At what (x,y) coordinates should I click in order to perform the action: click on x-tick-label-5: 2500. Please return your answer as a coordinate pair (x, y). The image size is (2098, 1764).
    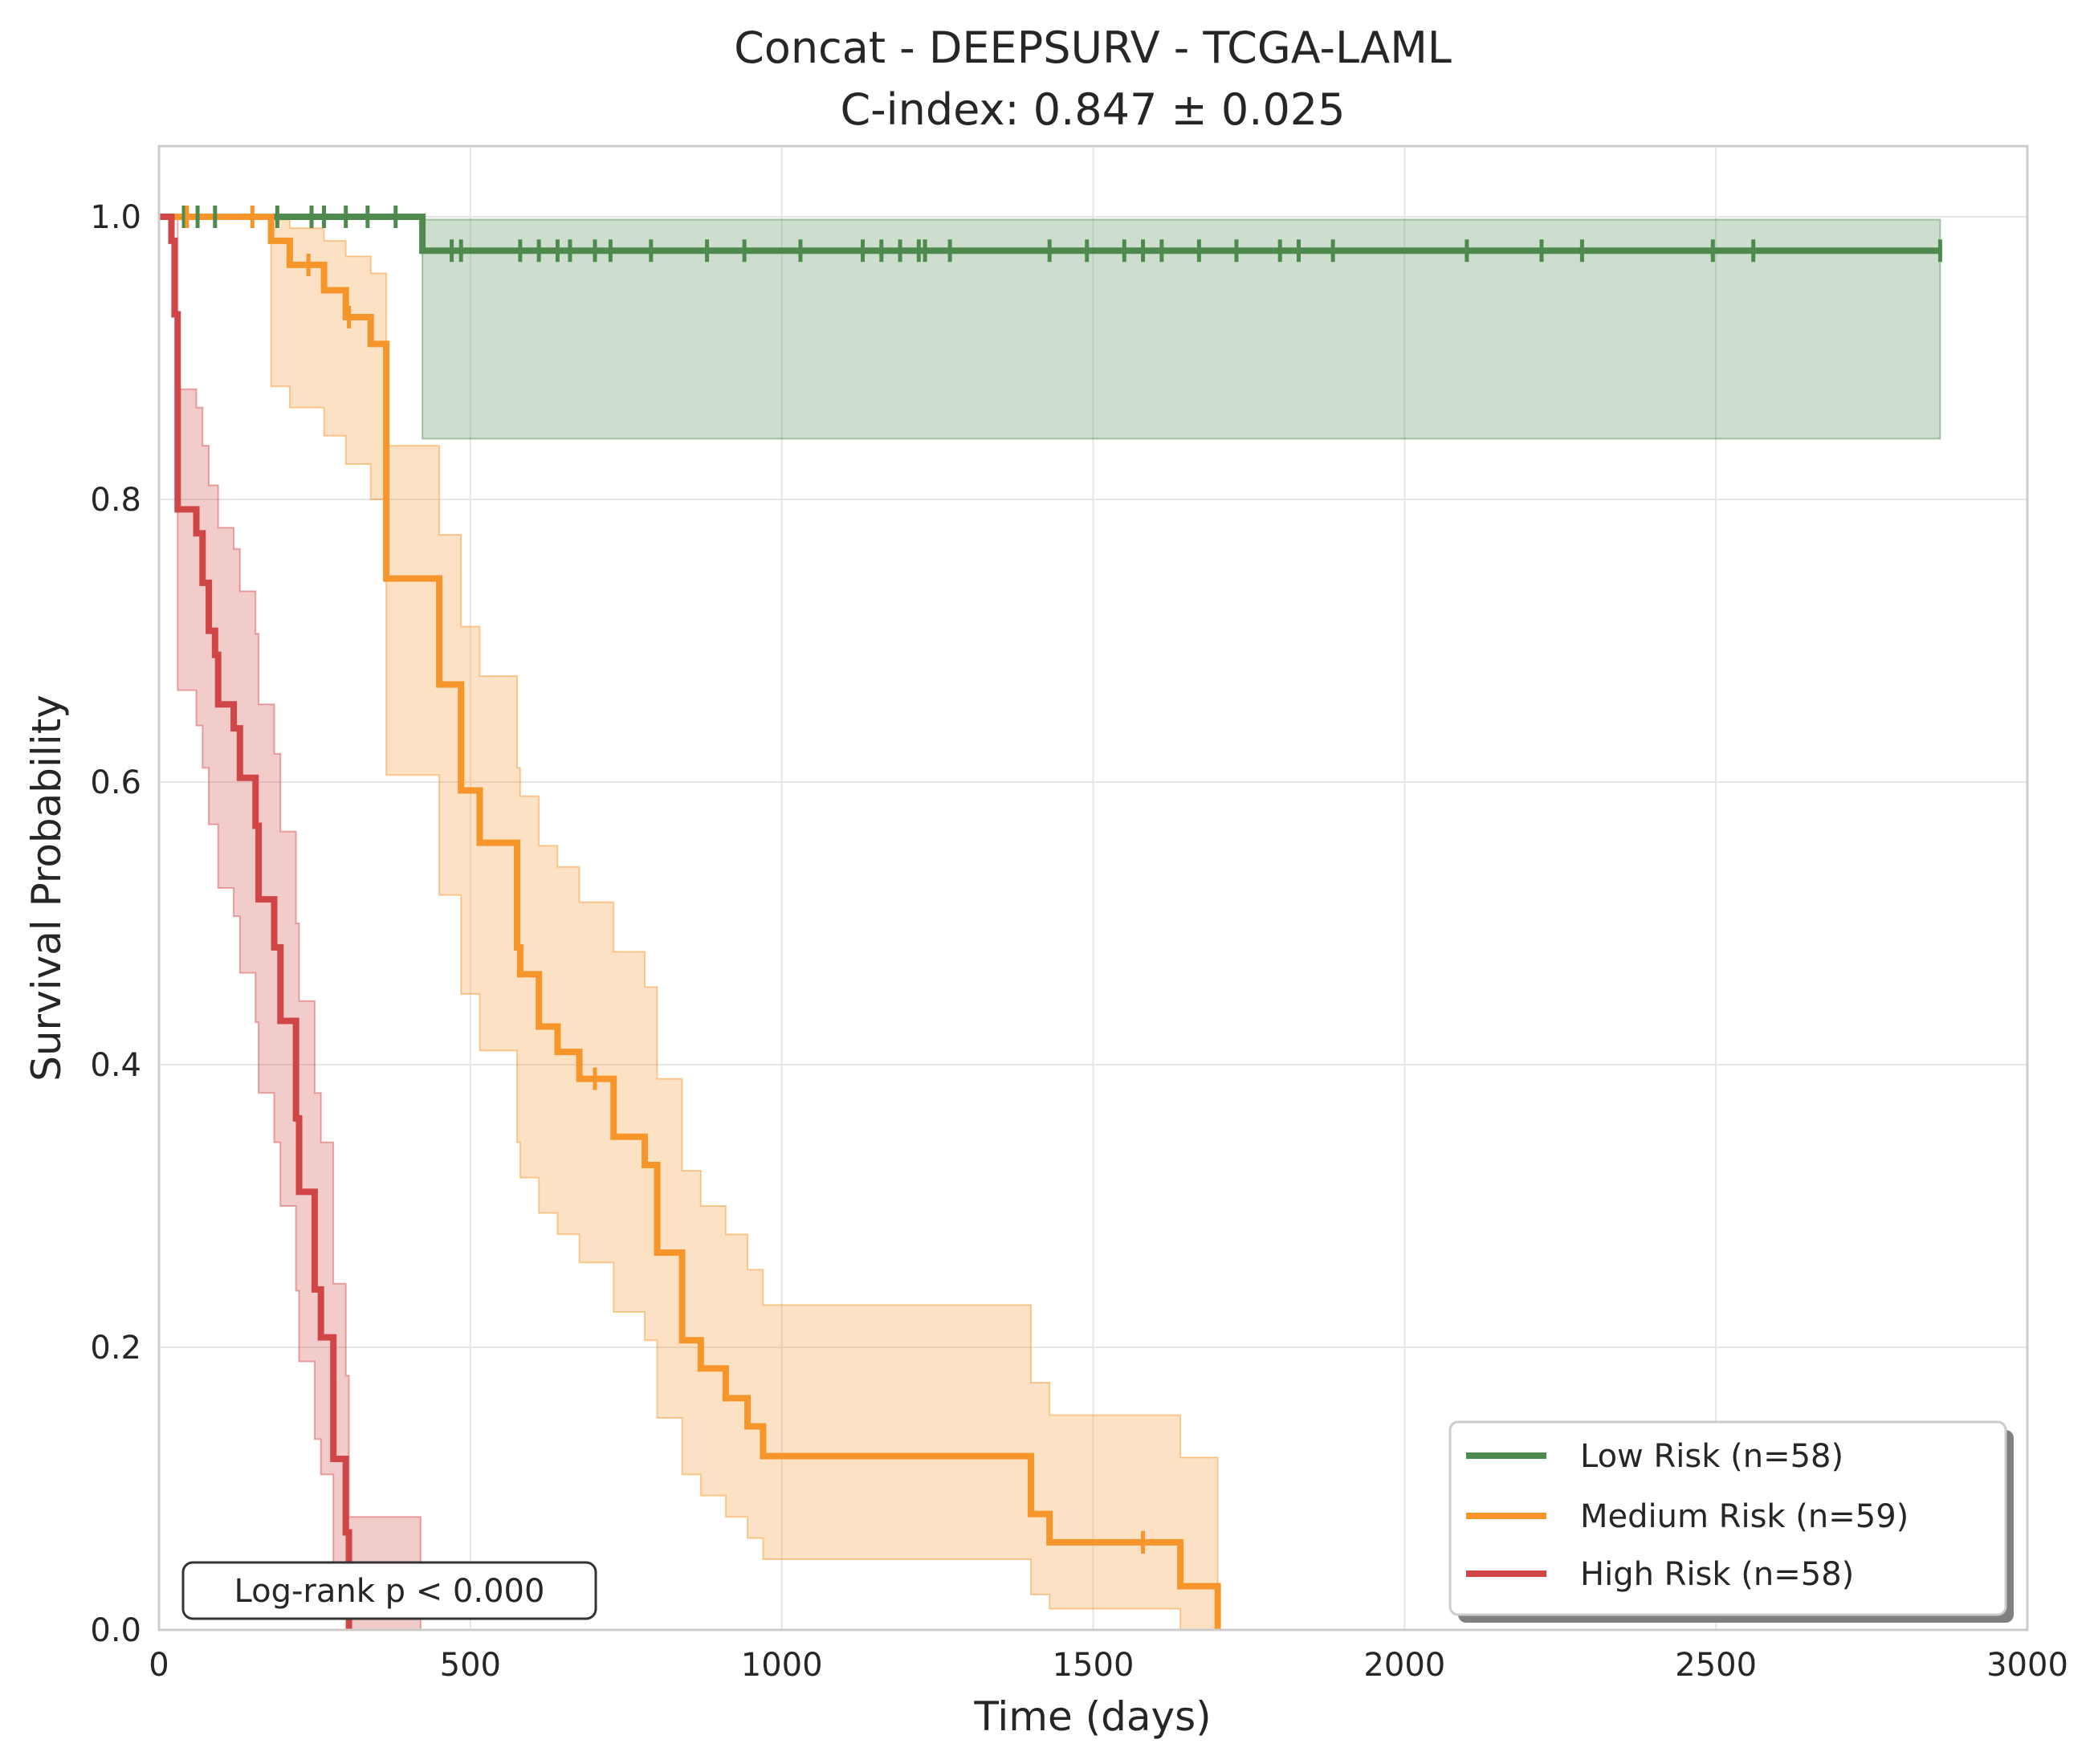
    Looking at the image, I should click on (1716, 1665).